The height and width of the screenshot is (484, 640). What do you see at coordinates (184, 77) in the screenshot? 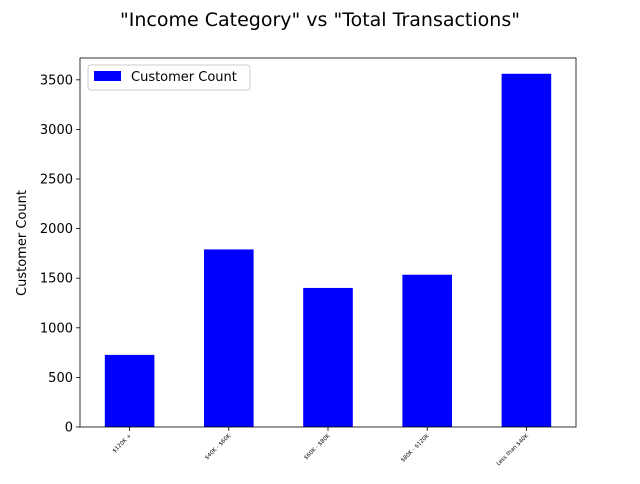
I see `legend-label: Customer Count` at bounding box center [184, 77].